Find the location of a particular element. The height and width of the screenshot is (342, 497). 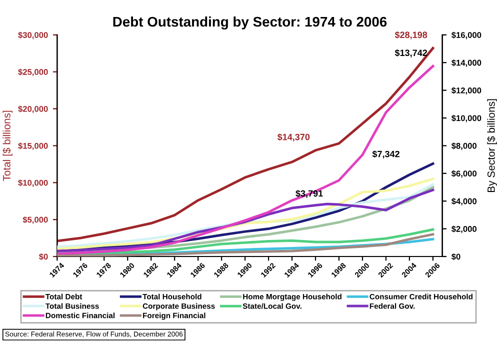

y-tick-label: $10,000 is located at coordinates (33, 183).